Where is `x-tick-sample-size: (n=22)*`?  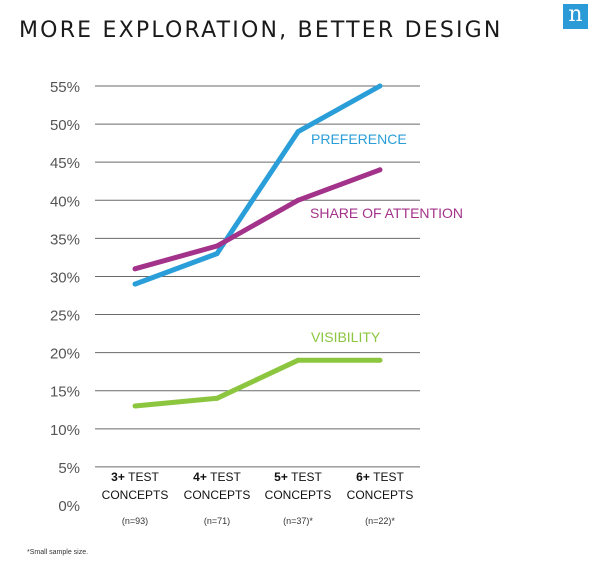 x-tick-sample-size: (n=22)* is located at coordinates (380, 521).